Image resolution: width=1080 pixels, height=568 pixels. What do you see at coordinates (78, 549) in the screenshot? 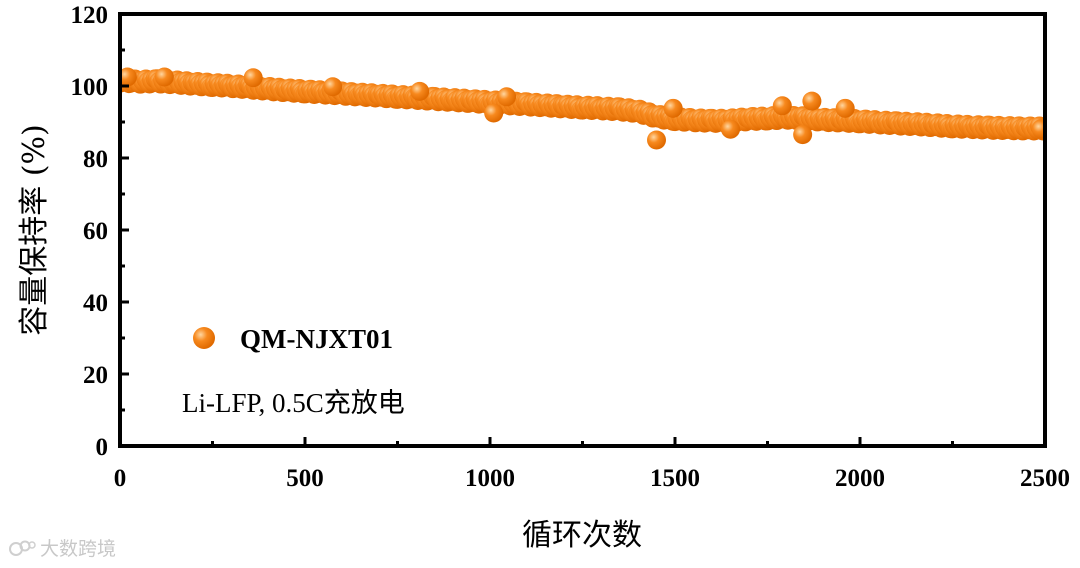
I see `watermark-text: 大数跨境` at bounding box center [78, 549].